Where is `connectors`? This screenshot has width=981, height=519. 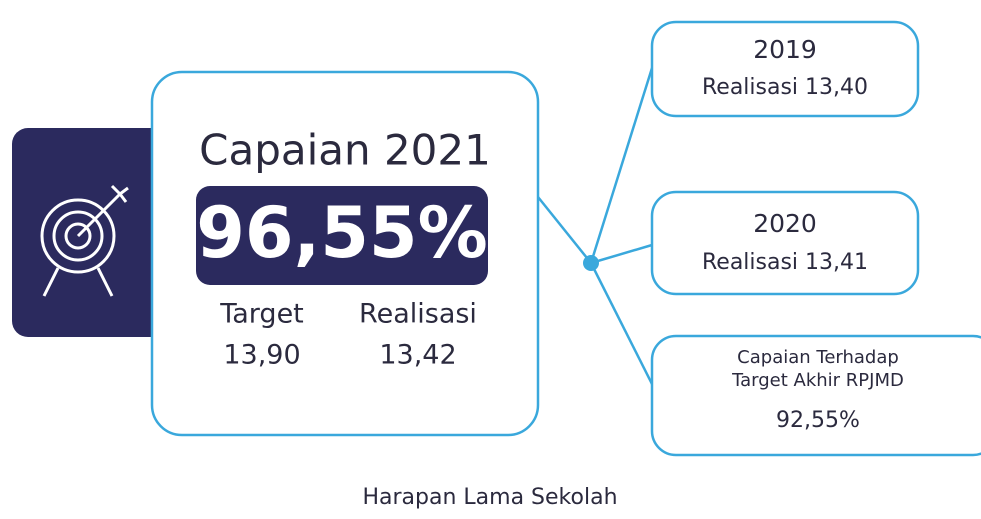 connectors is located at coordinates (595, 226).